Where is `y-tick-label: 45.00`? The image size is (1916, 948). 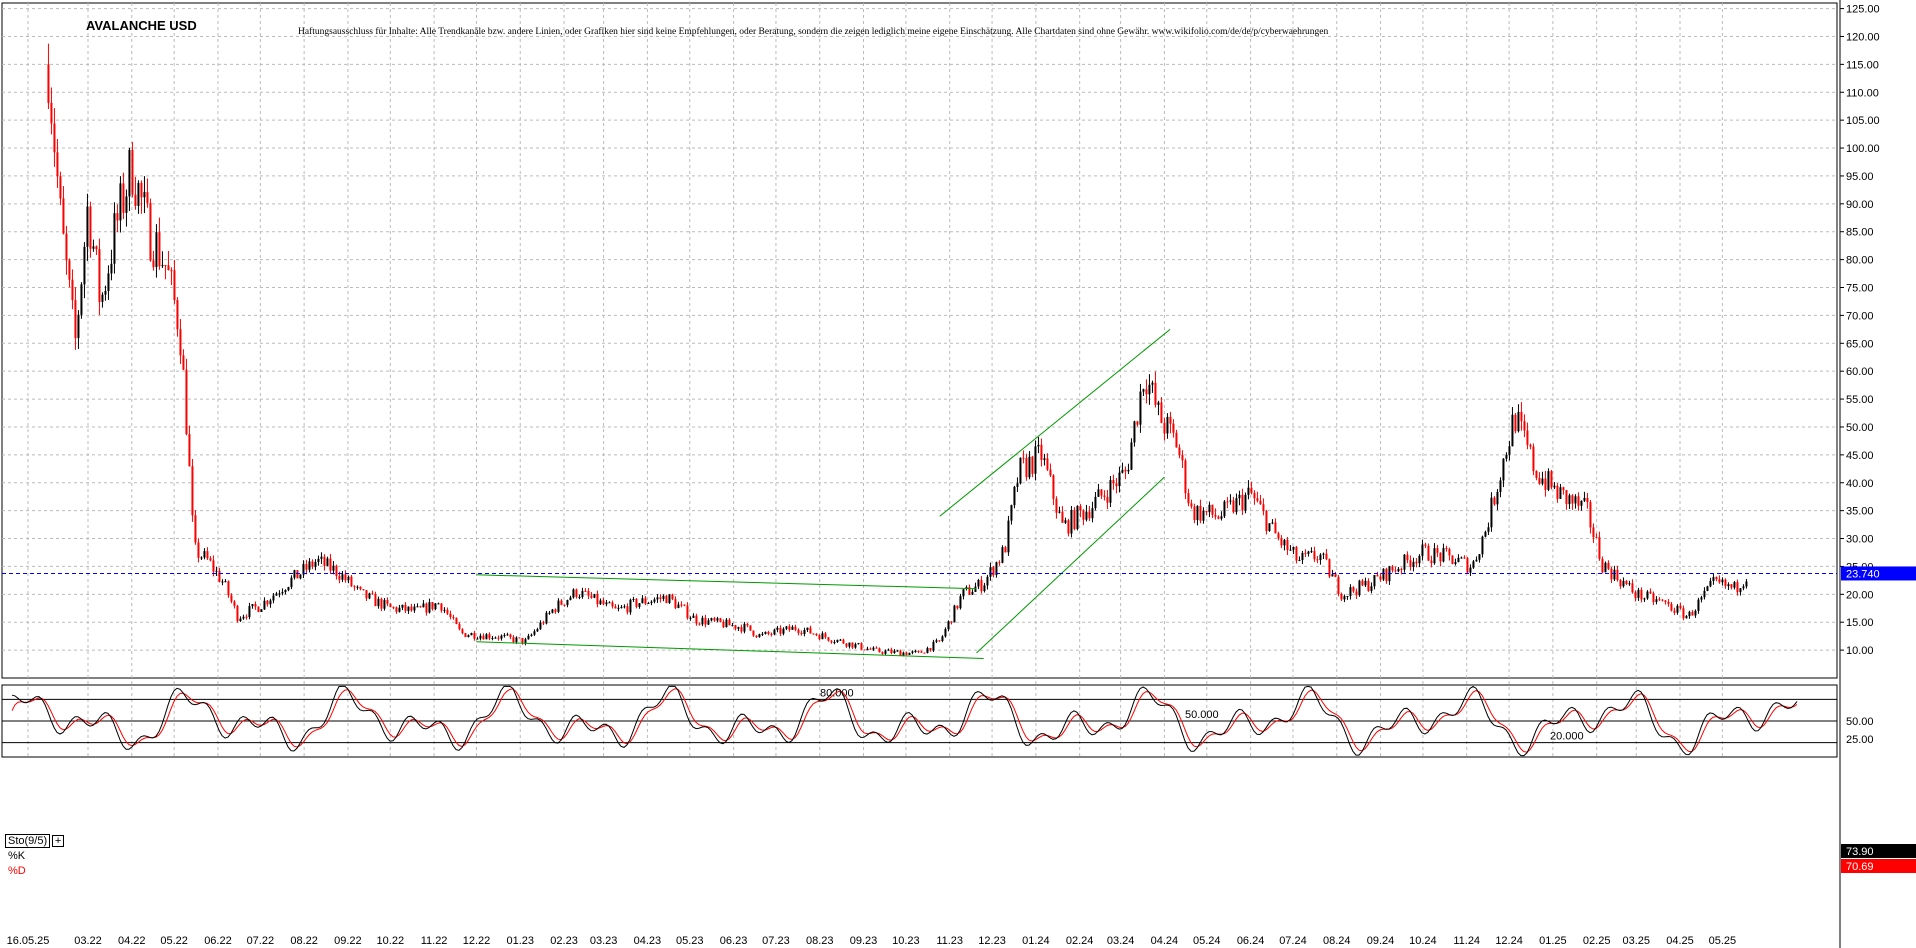 y-tick-label: 45.00 is located at coordinates (1860, 456).